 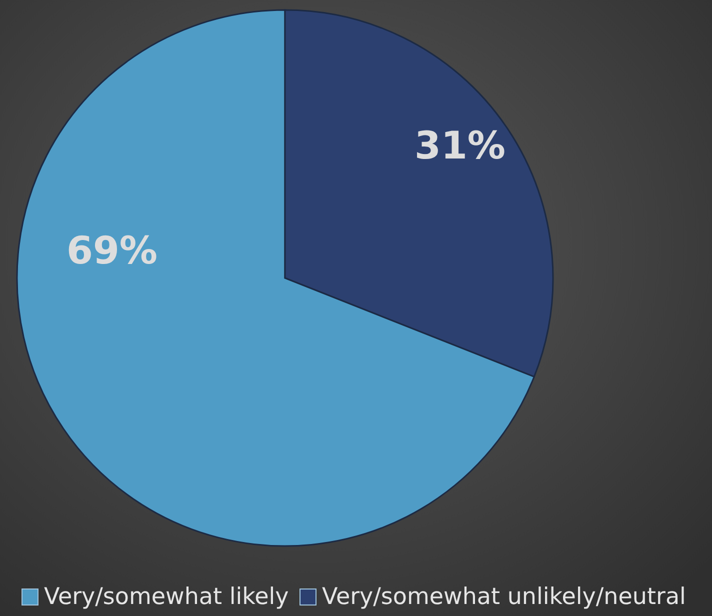 What do you see at coordinates (166, 597) in the screenshot?
I see `slice-label: Very/somewhat likely` at bounding box center [166, 597].